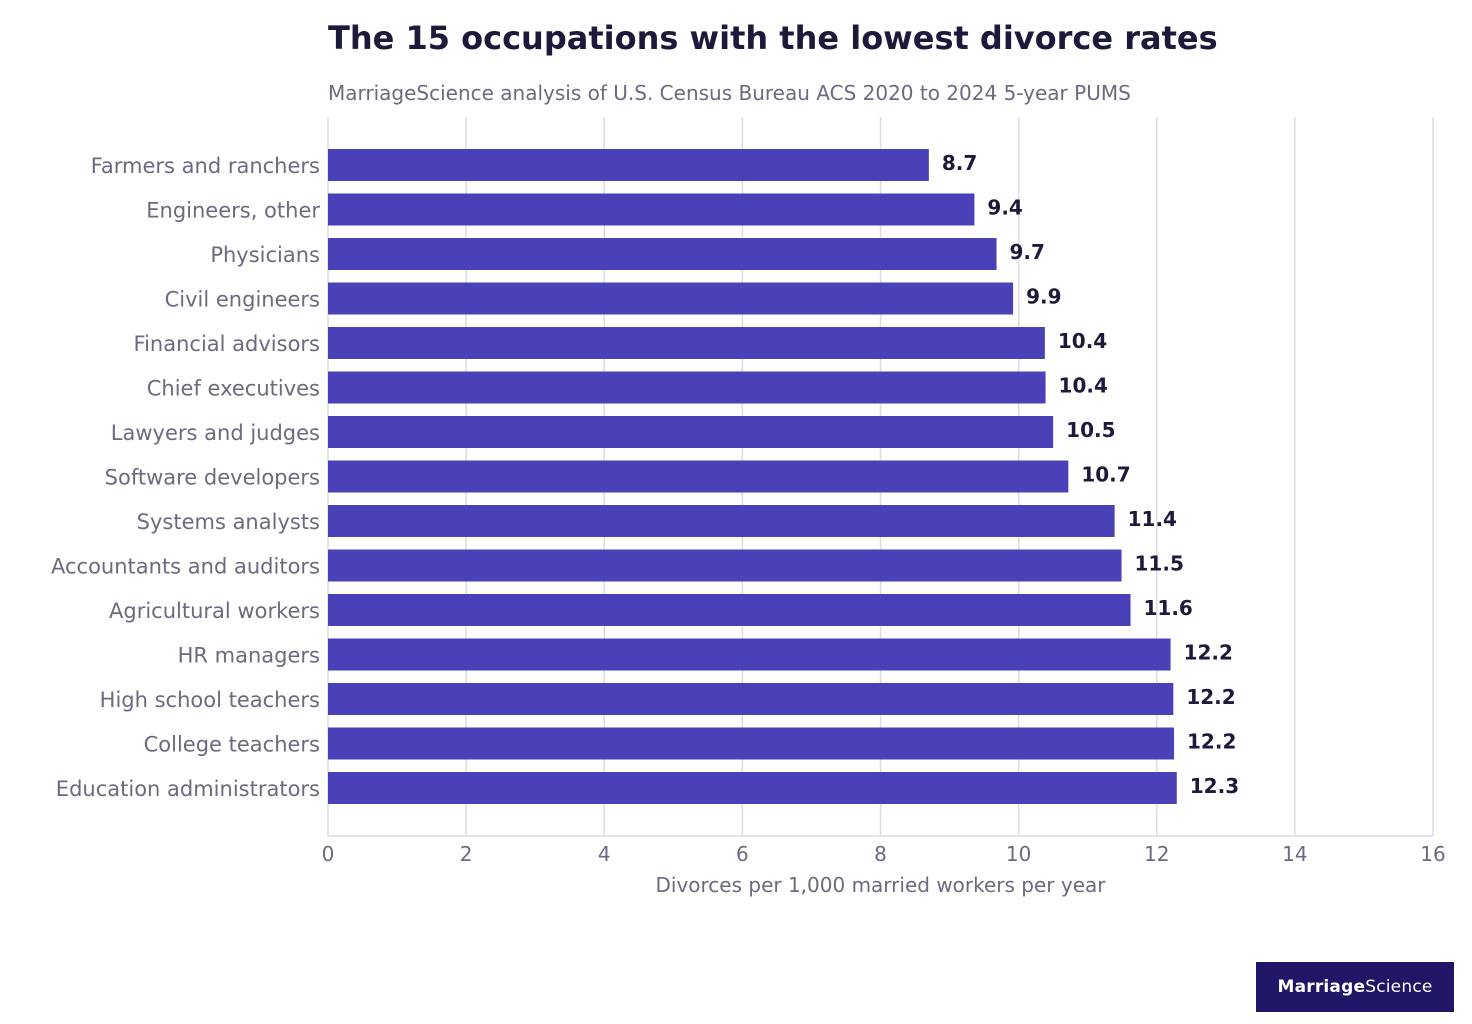 Image resolution: width=1472 pixels, height=1024 pixels. Describe the element at coordinates (227, 344) in the screenshot. I see `category-label: Financial advisors` at that location.